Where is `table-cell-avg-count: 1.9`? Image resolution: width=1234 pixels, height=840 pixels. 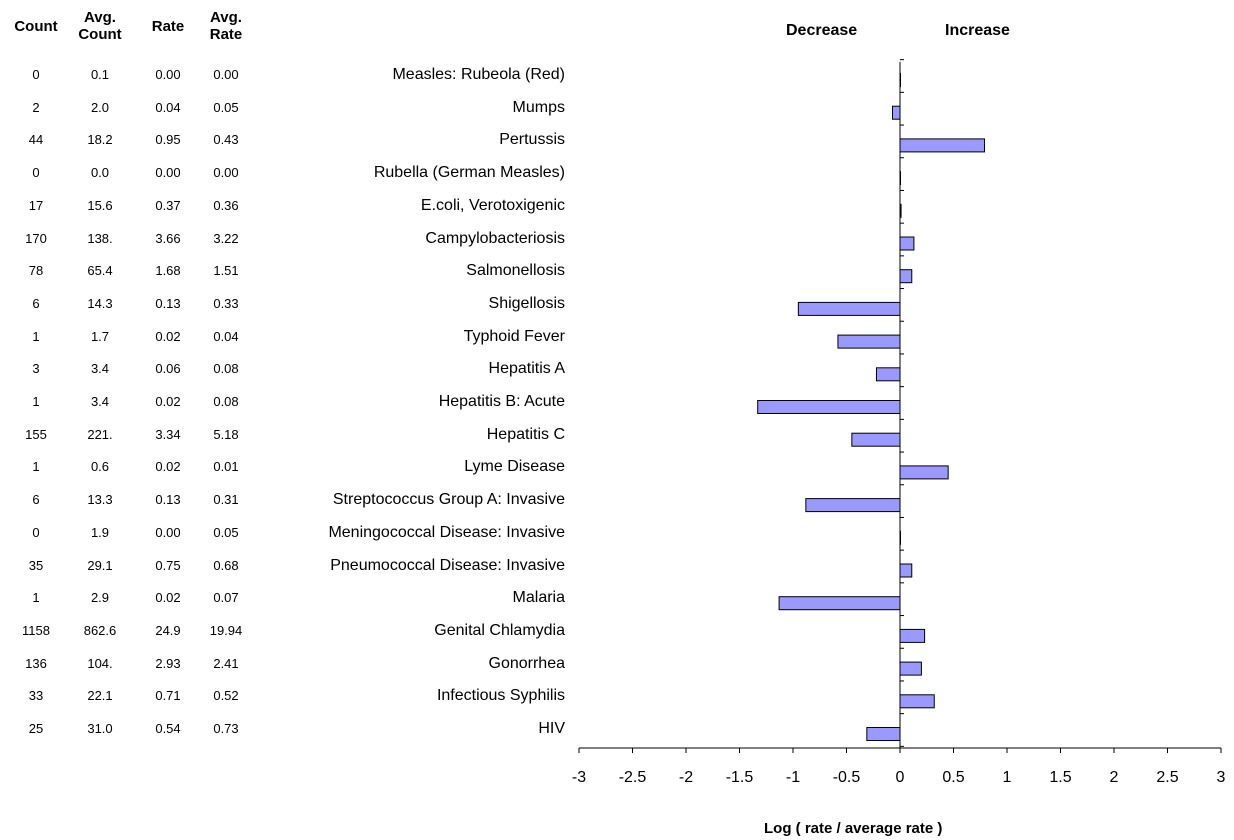
table-cell-avg-count: 1.9 is located at coordinates (100, 532).